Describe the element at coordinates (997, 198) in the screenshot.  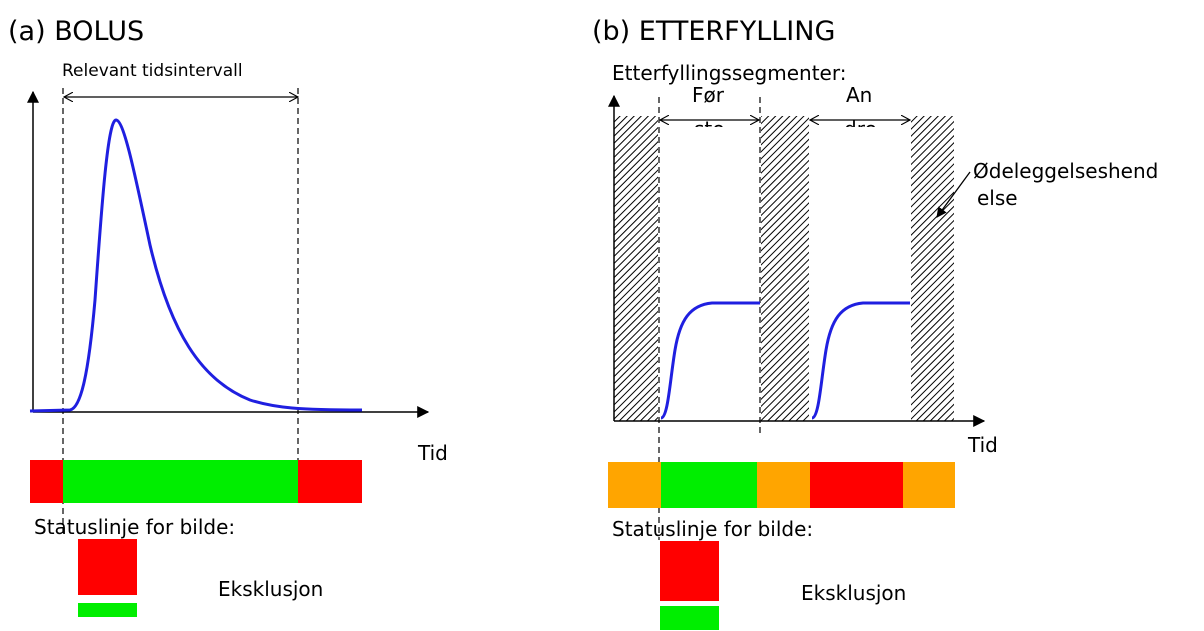
I see `destruction-event-label-line2: else` at that location.